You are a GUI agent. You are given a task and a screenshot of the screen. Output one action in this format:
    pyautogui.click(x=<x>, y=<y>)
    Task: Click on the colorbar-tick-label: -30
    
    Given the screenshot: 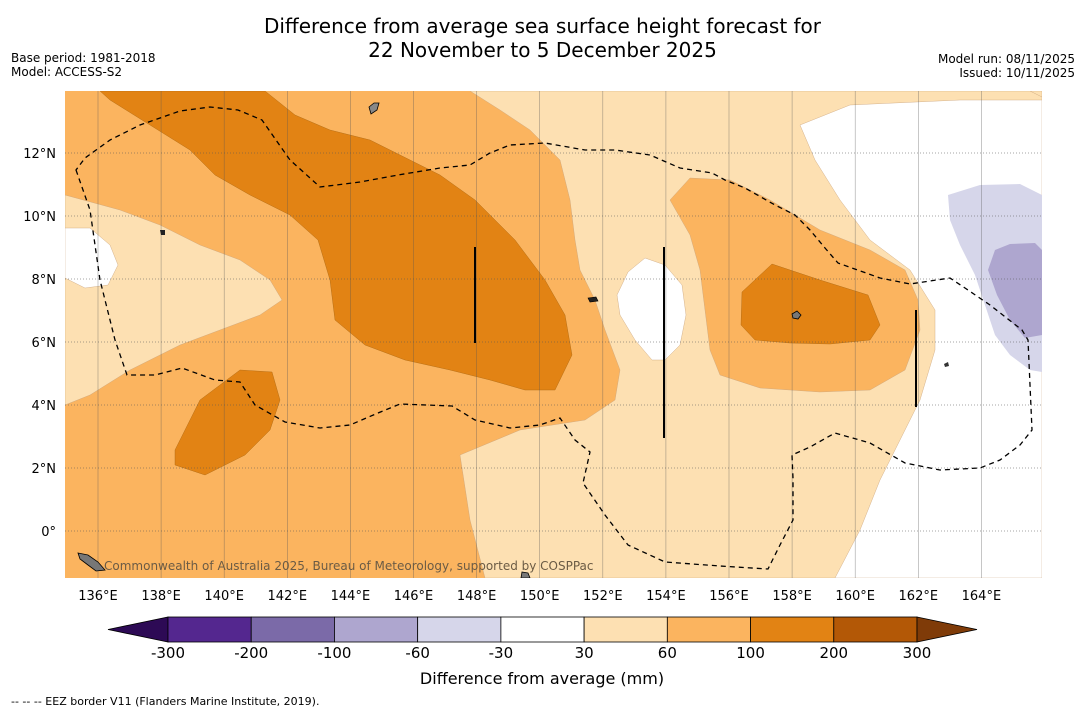 What is the action you would take?
    pyautogui.click(x=501, y=653)
    